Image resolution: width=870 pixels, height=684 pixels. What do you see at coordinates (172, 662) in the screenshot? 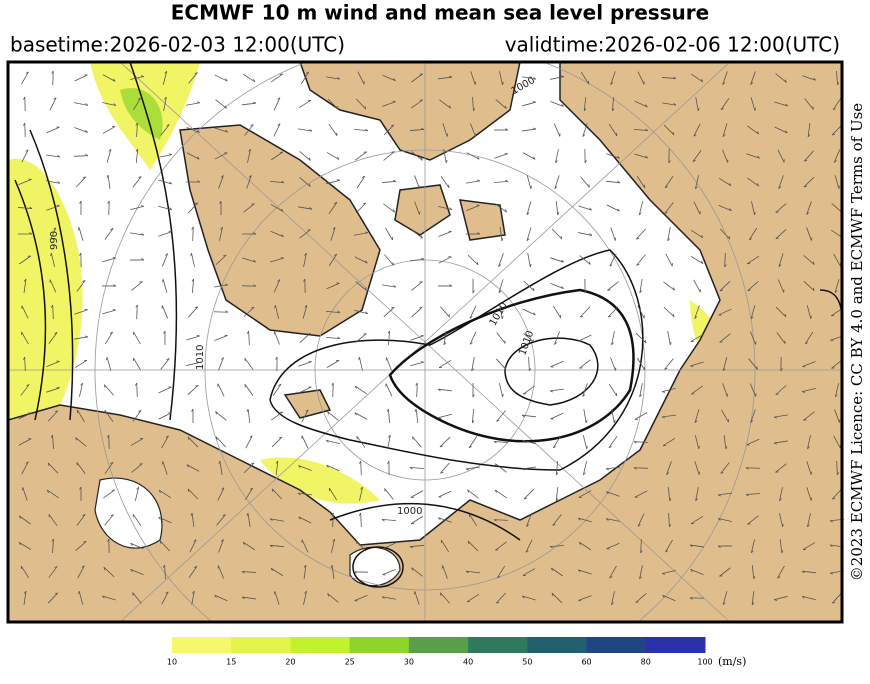
I see `colorbar-tick-label: 10` at bounding box center [172, 662].